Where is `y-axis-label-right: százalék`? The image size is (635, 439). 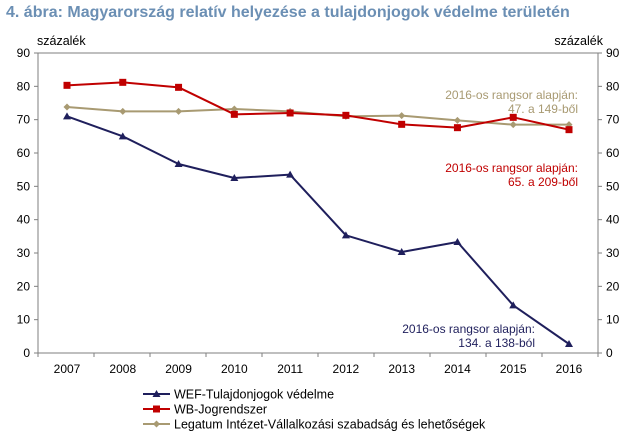
y-axis-label-right: százalék is located at coordinates (578, 41).